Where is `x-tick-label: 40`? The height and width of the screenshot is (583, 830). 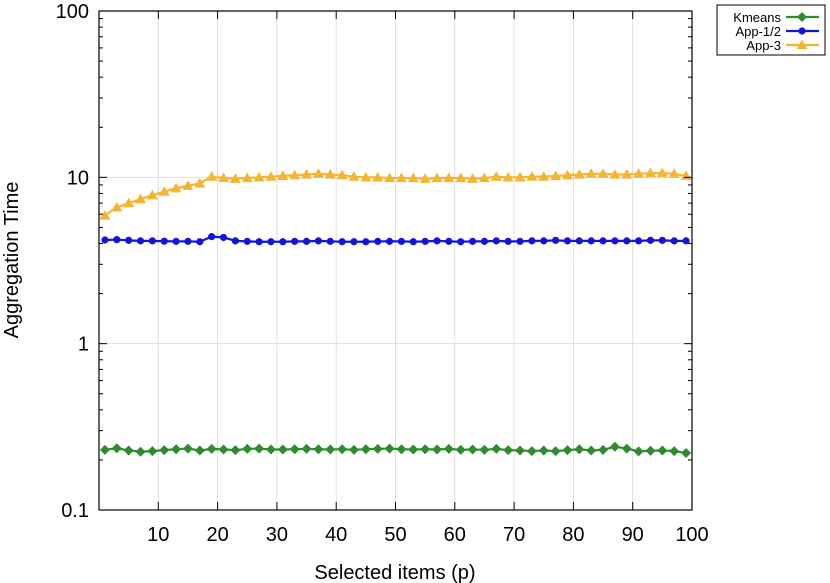 x-tick-label: 40 is located at coordinates (336, 535).